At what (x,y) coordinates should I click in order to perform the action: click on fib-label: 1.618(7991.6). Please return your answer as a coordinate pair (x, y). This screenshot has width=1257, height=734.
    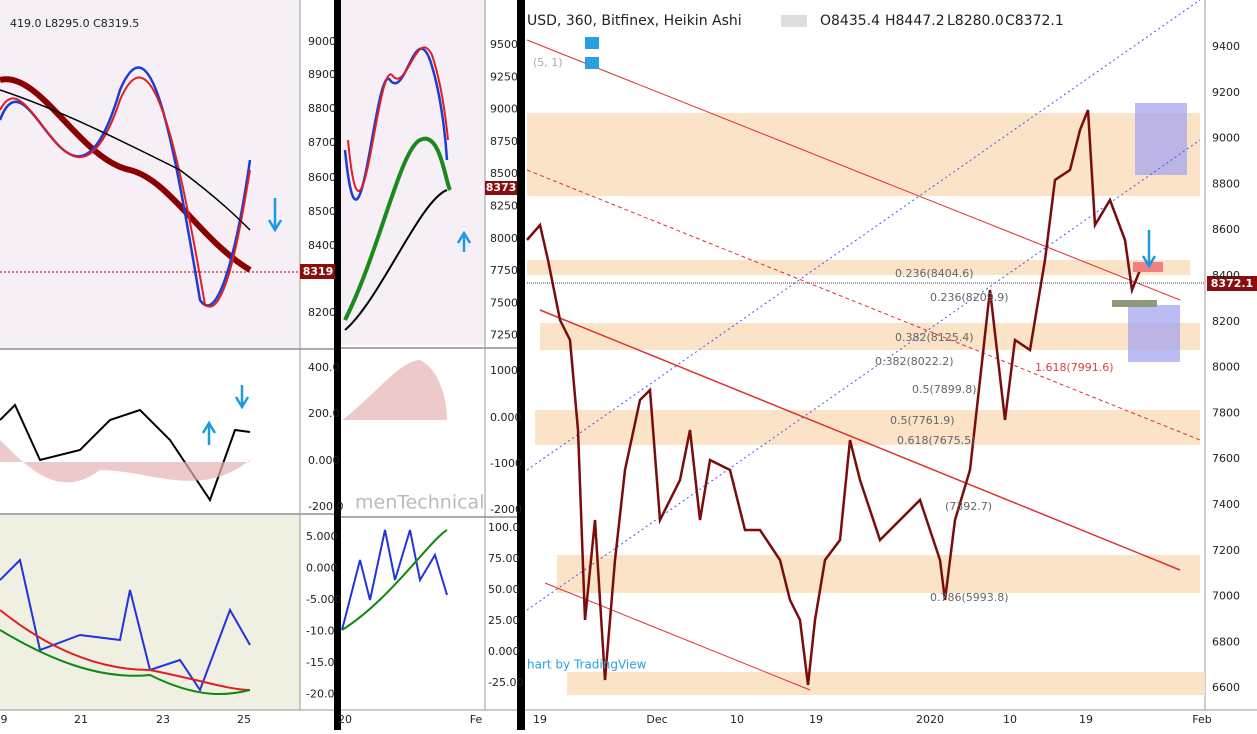
    Looking at the image, I should click on (1074, 367).